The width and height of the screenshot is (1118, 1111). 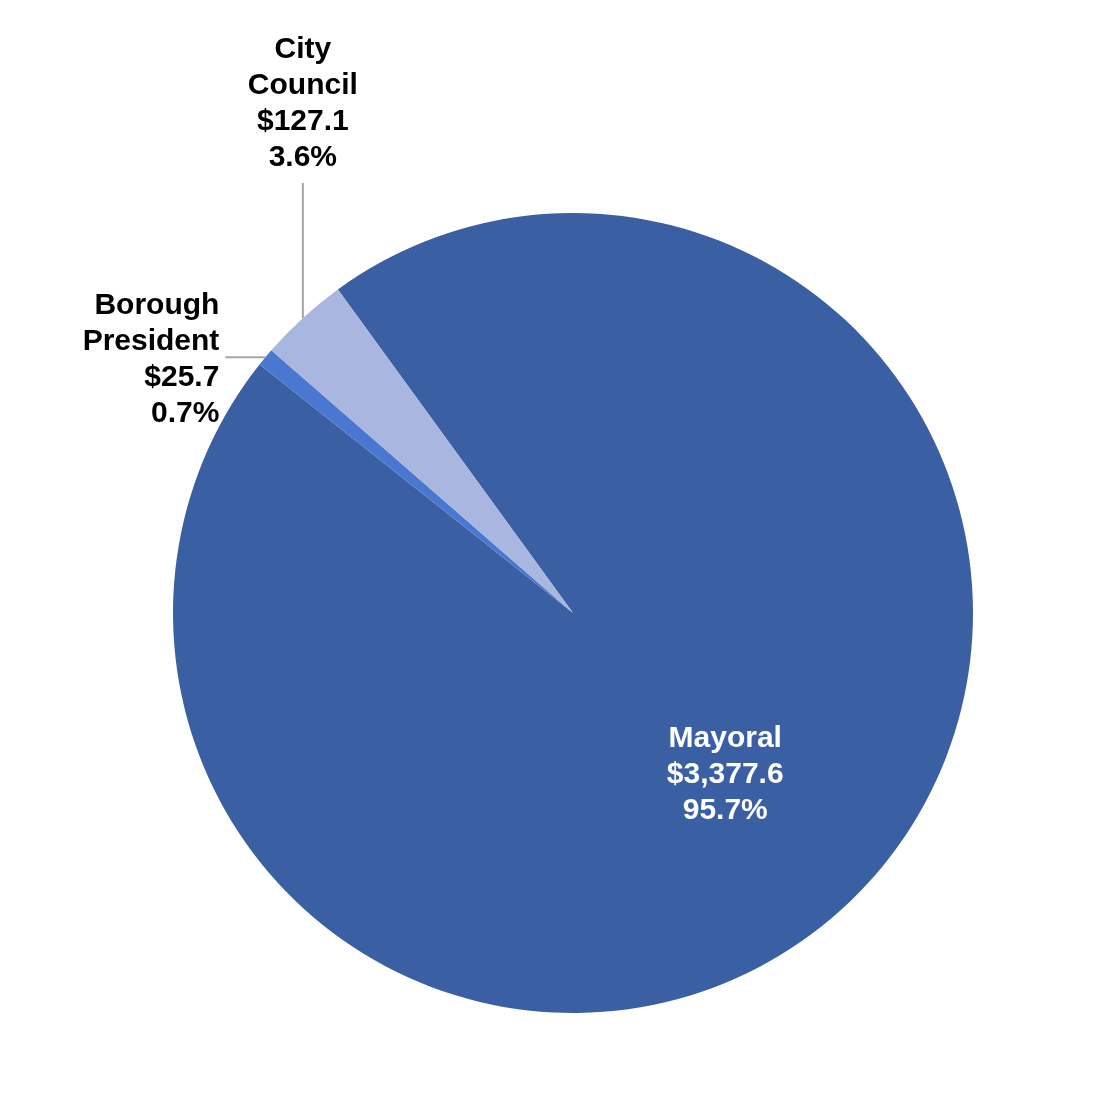 What do you see at coordinates (725, 736) in the screenshot?
I see `slice-label: Mayoral` at bounding box center [725, 736].